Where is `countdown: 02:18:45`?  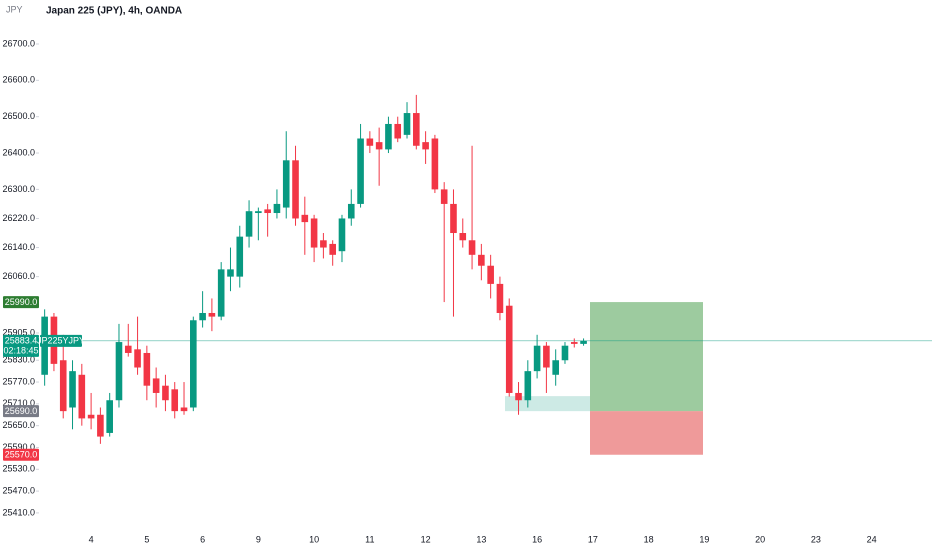 countdown: 02:18:45 is located at coordinates (20, 351).